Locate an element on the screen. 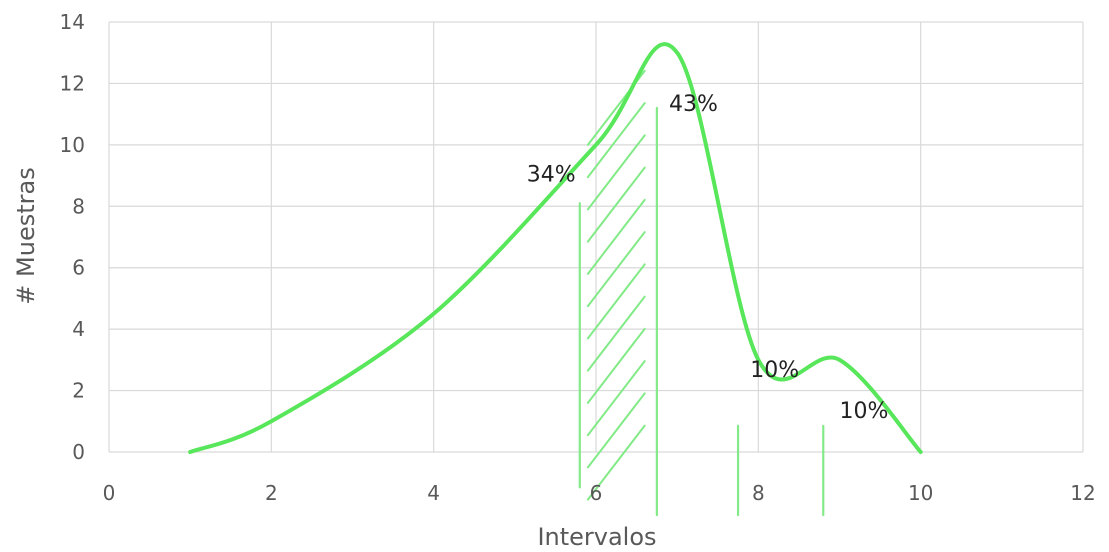 This screenshot has height=552, width=1109. shading-layer is located at coordinates (616, 285).